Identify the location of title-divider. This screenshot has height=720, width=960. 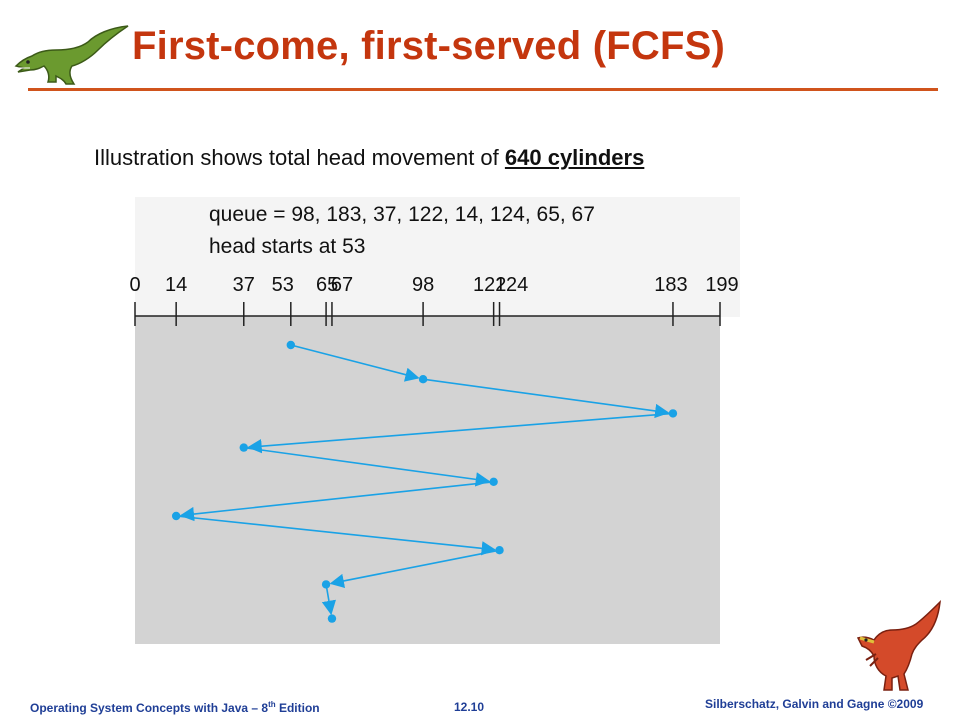
(483, 89).